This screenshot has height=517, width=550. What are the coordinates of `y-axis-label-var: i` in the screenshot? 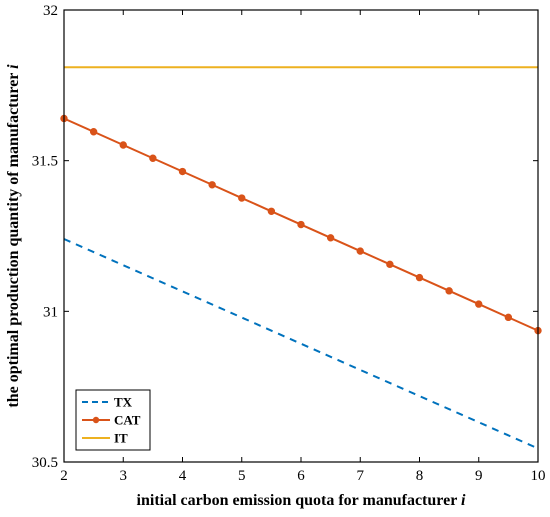 It's located at (13, 66).